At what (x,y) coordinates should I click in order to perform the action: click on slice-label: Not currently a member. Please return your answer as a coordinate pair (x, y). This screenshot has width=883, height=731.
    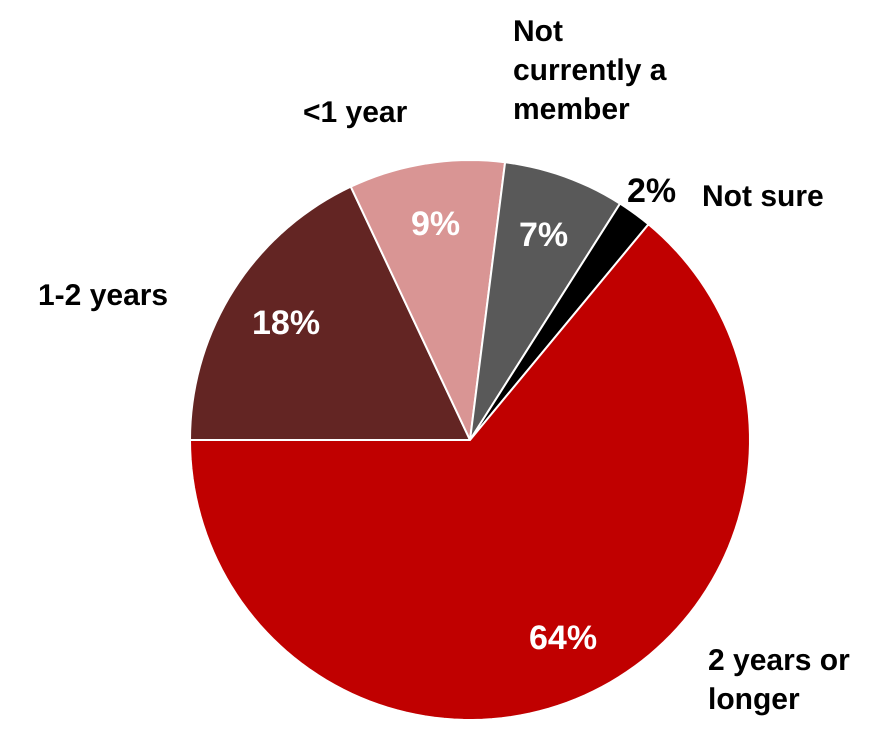
    Looking at the image, I should click on (590, 70).